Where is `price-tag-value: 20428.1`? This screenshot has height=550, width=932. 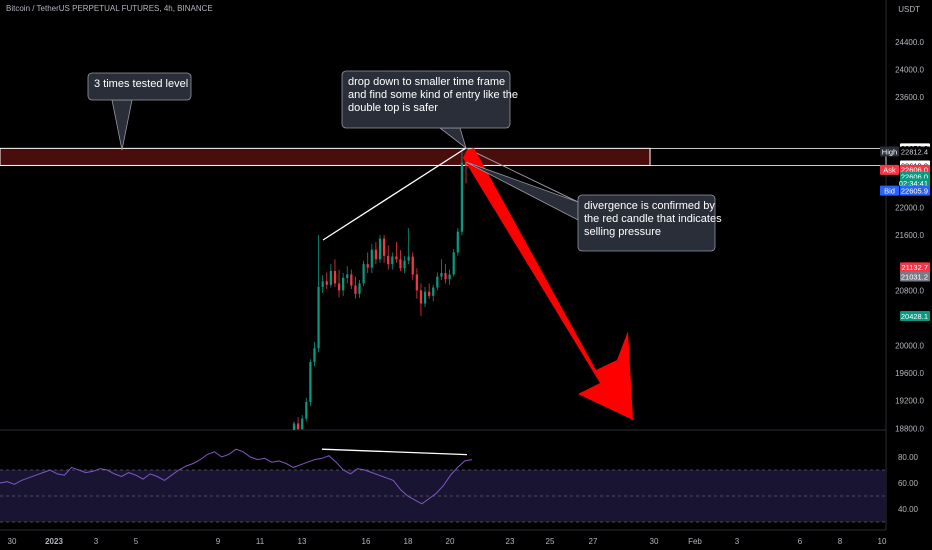 price-tag-value: 20428.1 is located at coordinates (914, 316).